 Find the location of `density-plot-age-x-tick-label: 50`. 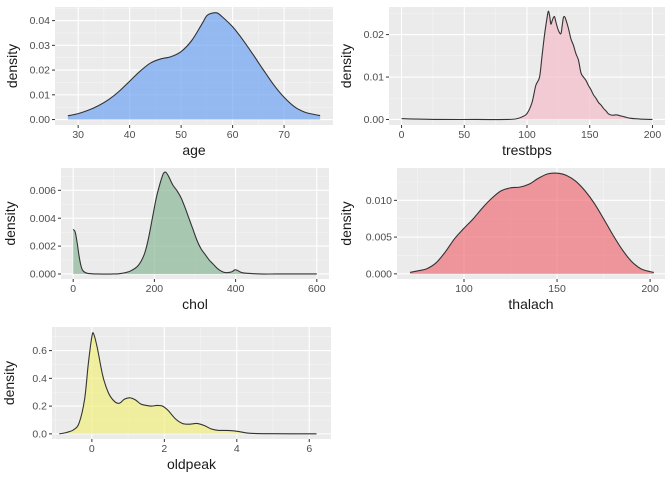

density-plot-age-x-tick-label: 50 is located at coordinates (181, 135).